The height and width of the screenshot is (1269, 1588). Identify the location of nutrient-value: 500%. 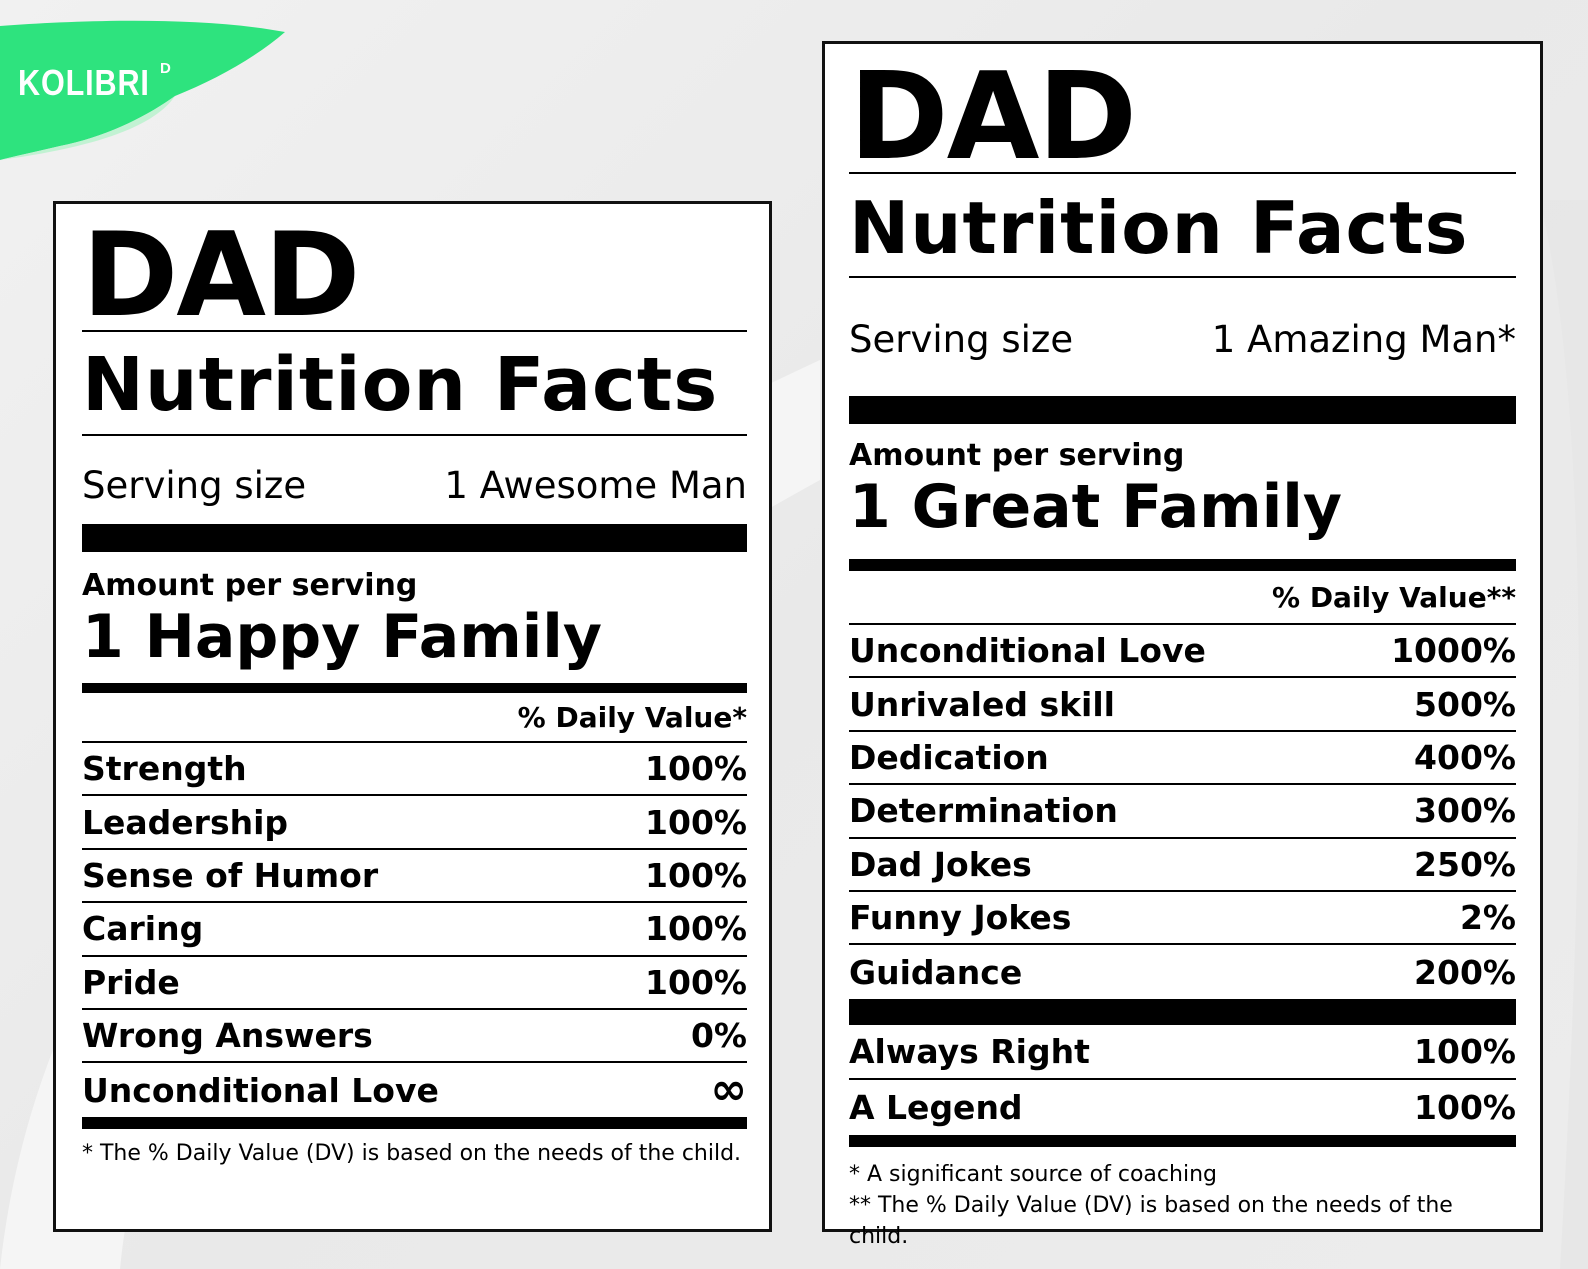
(1465, 704).